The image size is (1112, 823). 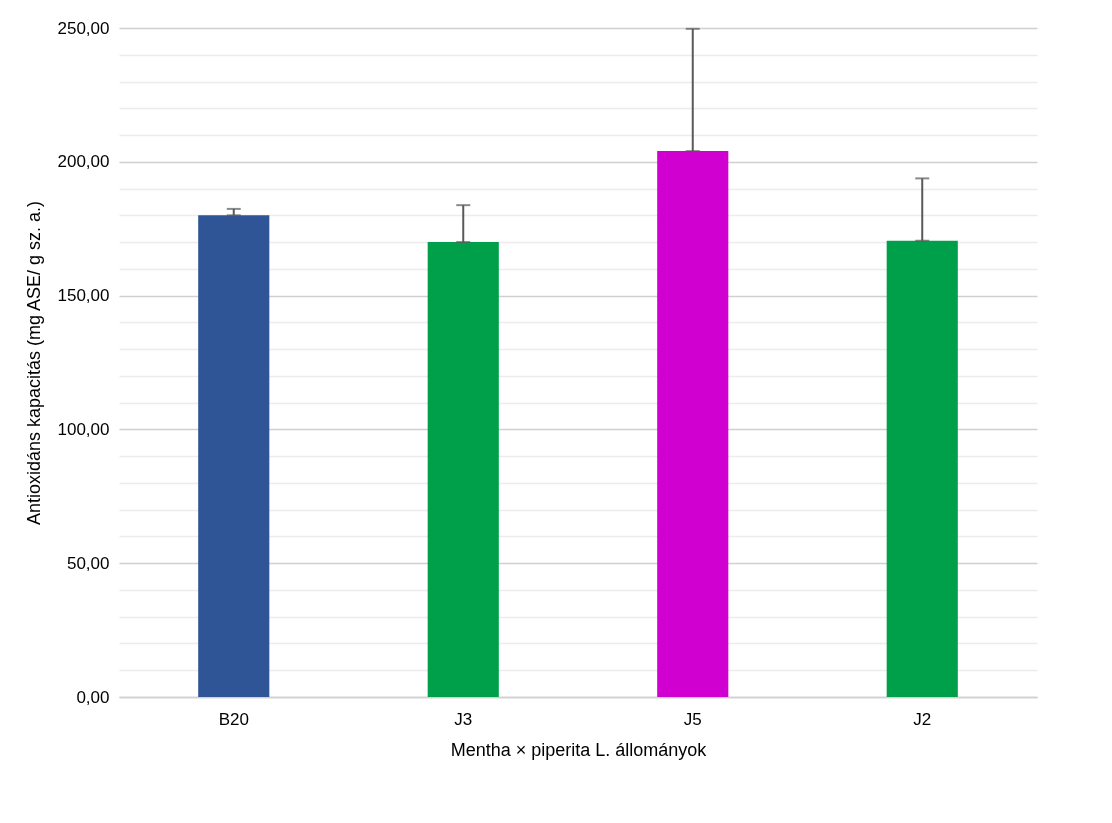 What do you see at coordinates (233, 719) in the screenshot?
I see `x-tick-label: B20` at bounding box center [233, 719].